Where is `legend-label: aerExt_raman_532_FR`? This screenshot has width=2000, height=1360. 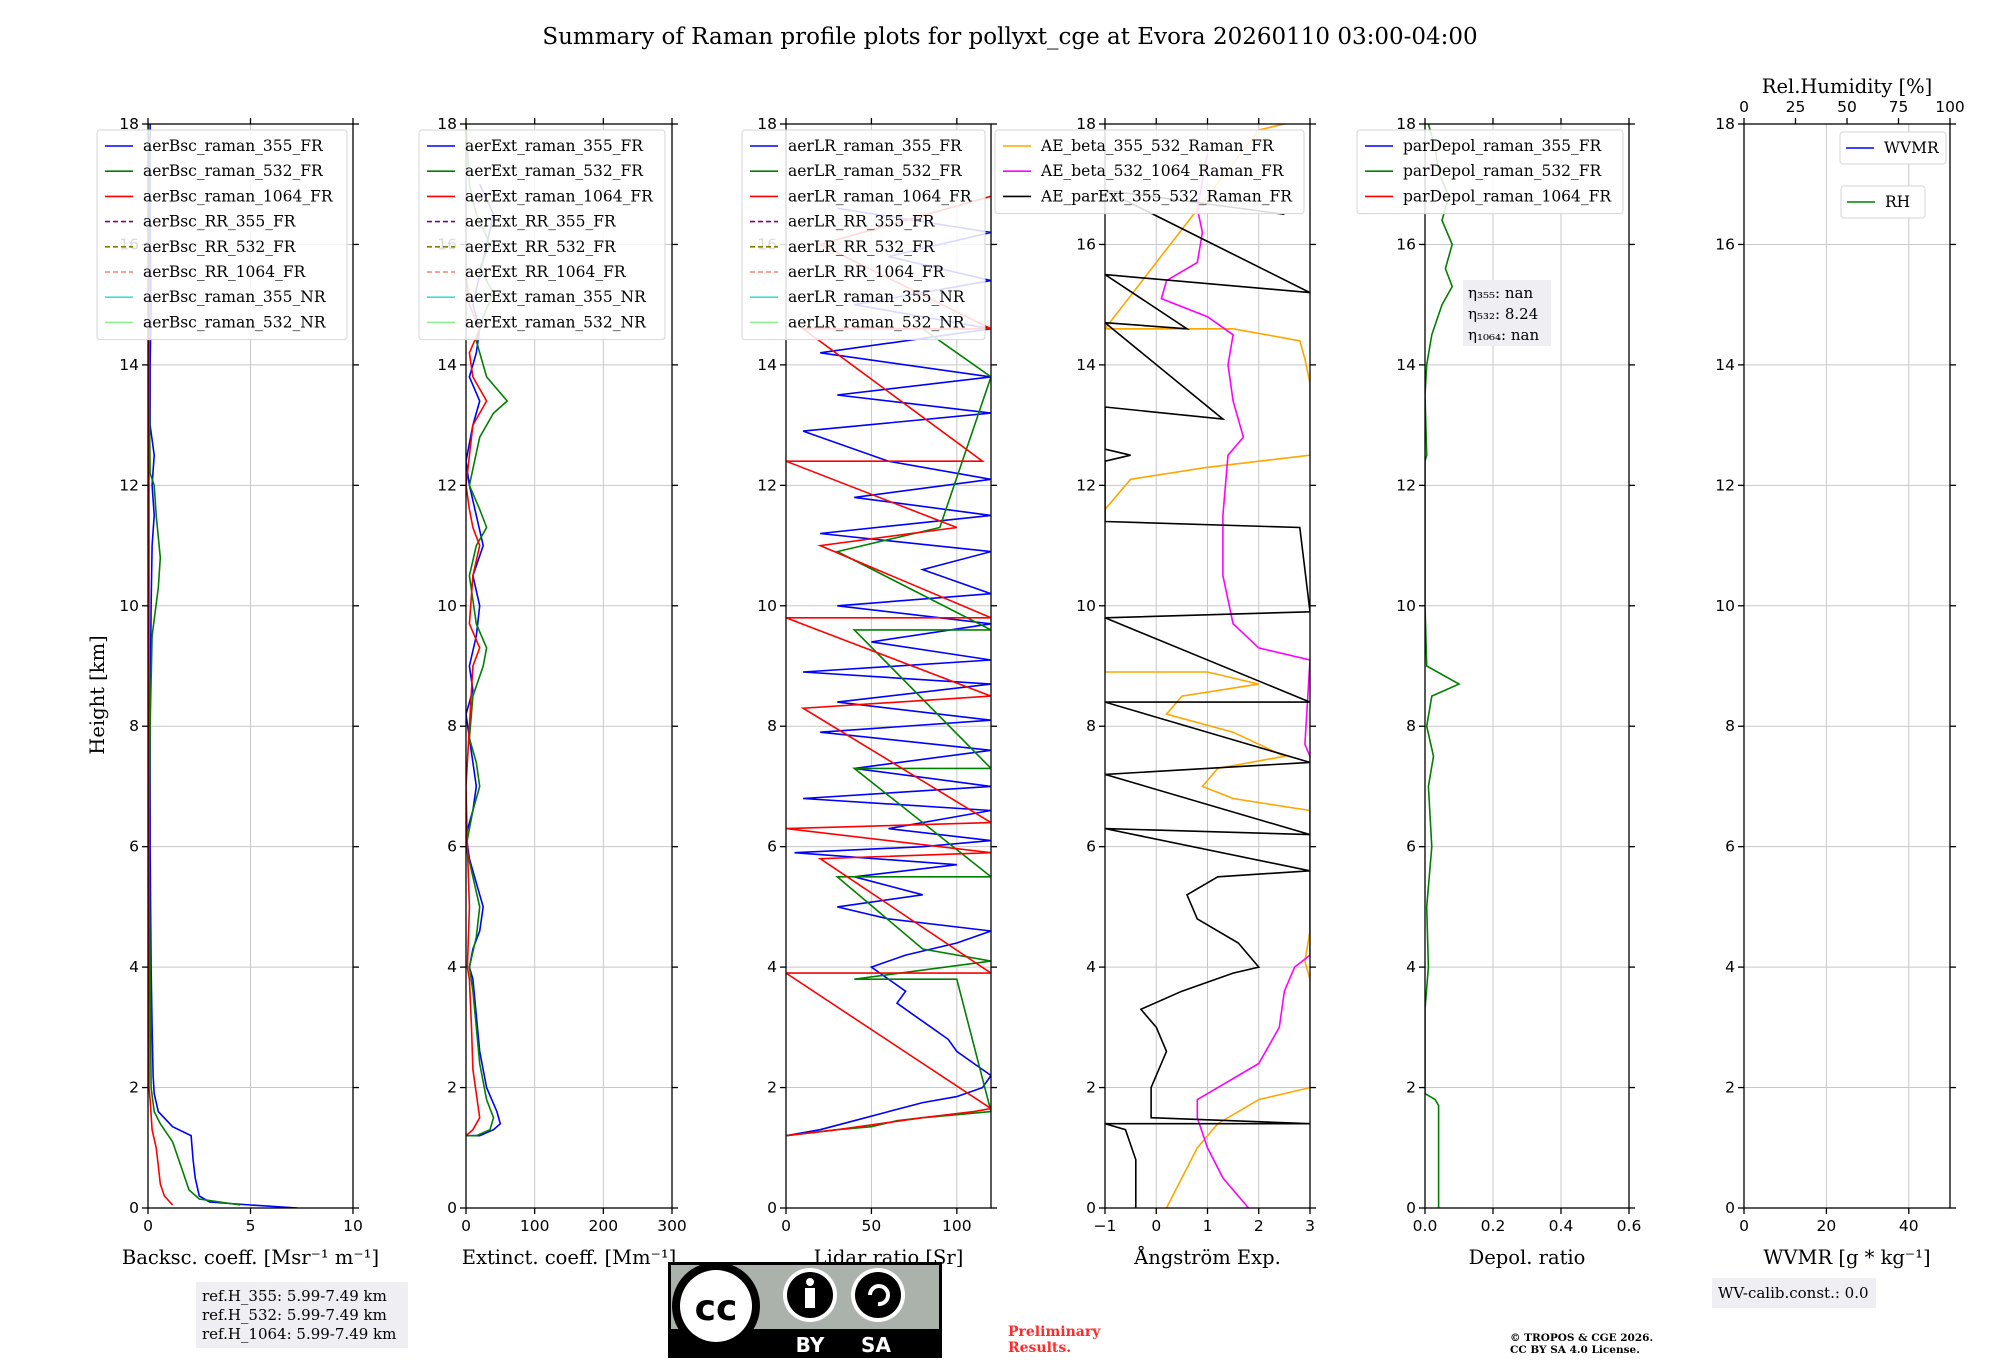 legend-label: aerExt_raman_532_FR is located at coordinates (554, 171).